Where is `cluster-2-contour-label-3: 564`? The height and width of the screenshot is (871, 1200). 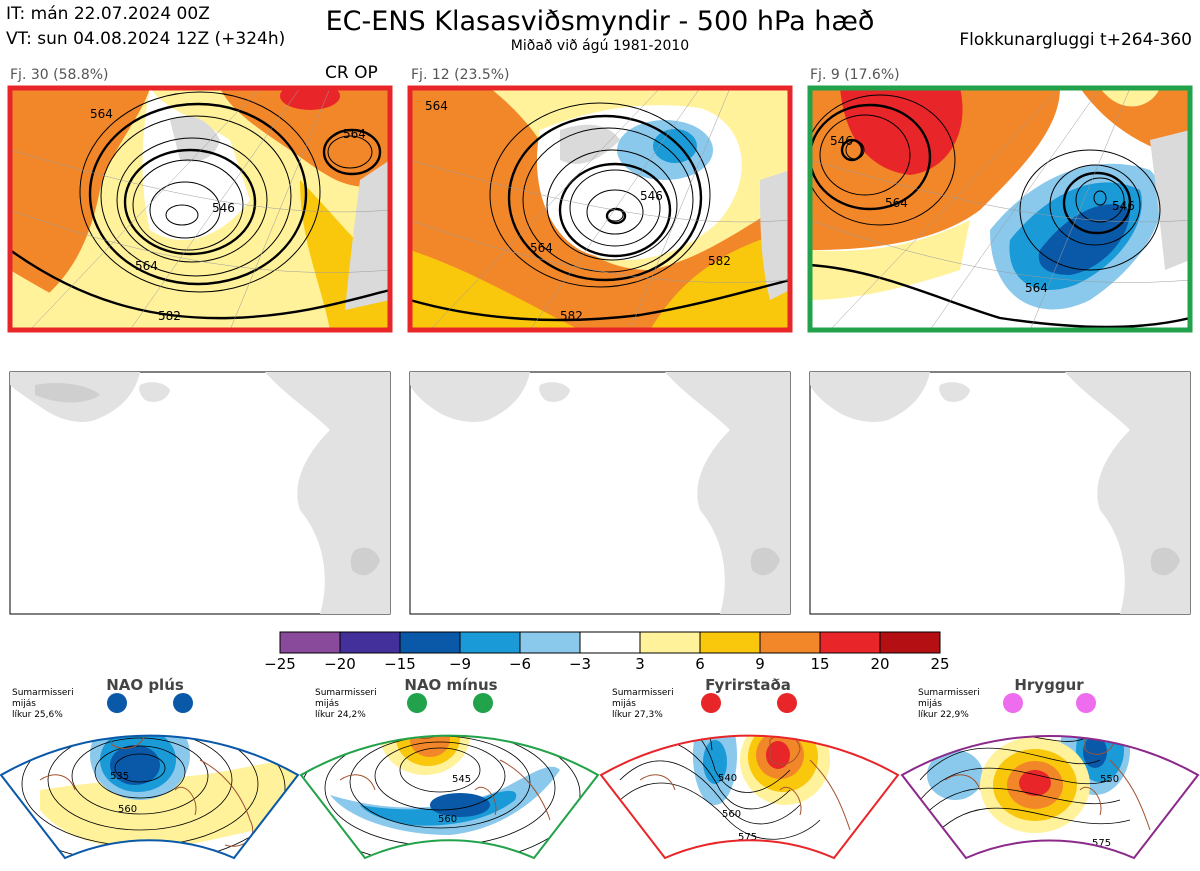 cluster-2-contour-label-3: 564 is located at coordinates (541, 248).